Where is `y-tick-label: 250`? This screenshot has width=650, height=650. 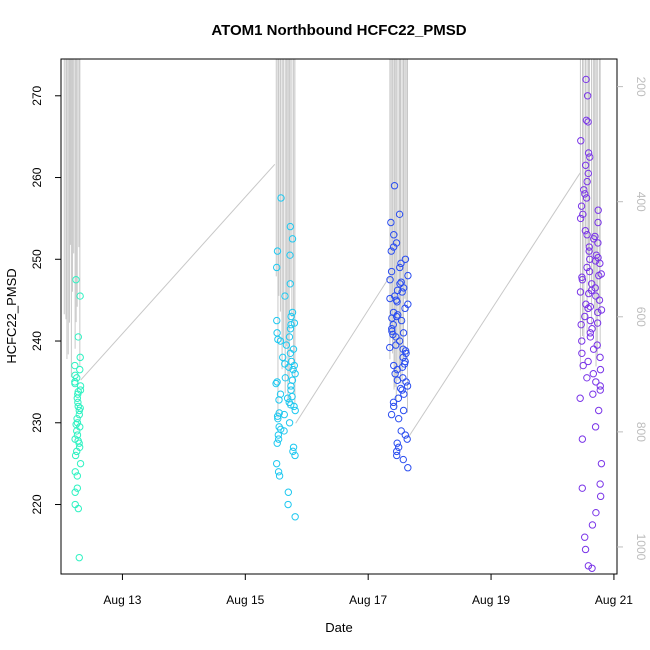 y-tick-label: 250 is located at coordinates (37, 259).